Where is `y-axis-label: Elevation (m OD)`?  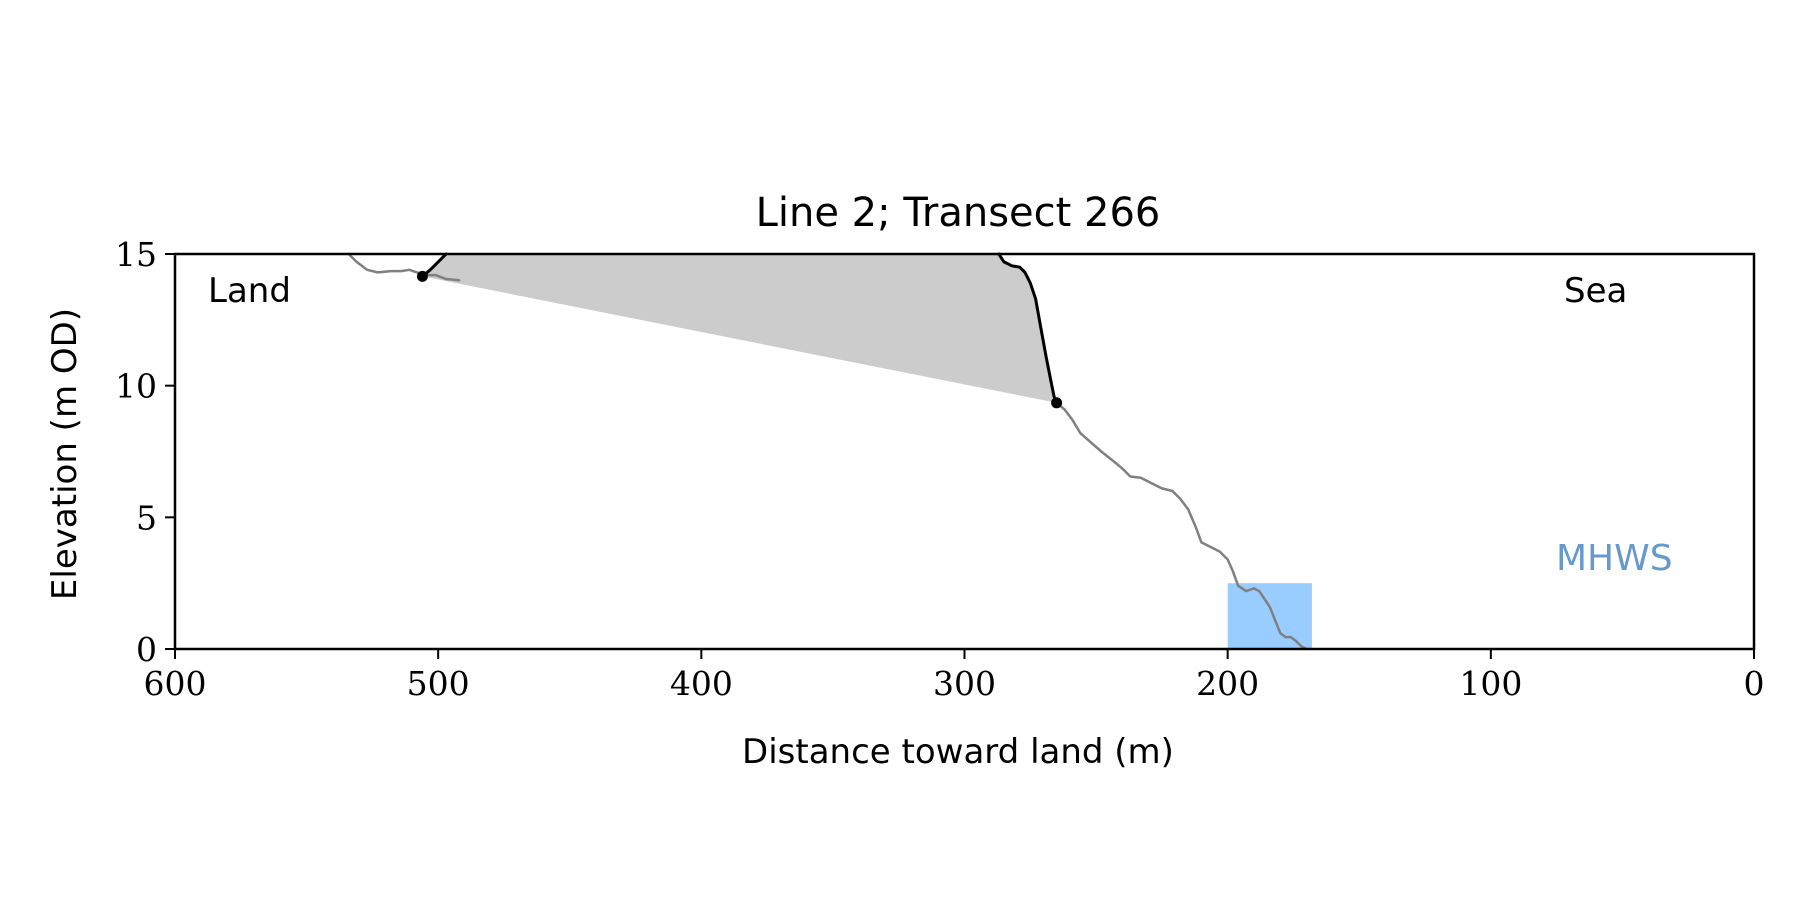
y-axis-label: Elevation (m OD) is located at coordinates (65, 454).